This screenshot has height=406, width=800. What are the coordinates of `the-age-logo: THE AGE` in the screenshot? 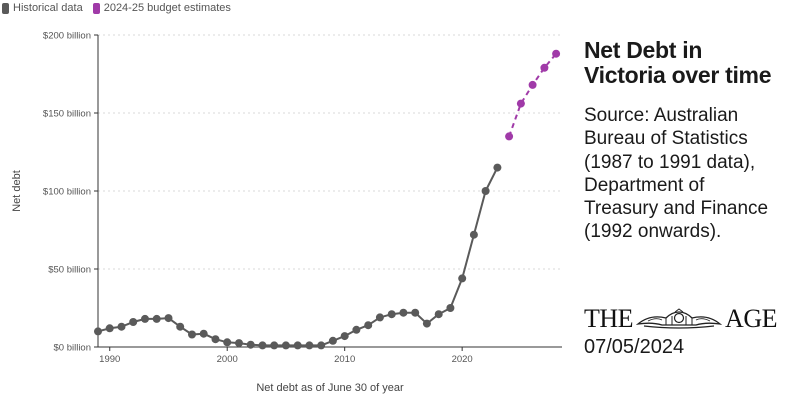 It's located at (692, 319).